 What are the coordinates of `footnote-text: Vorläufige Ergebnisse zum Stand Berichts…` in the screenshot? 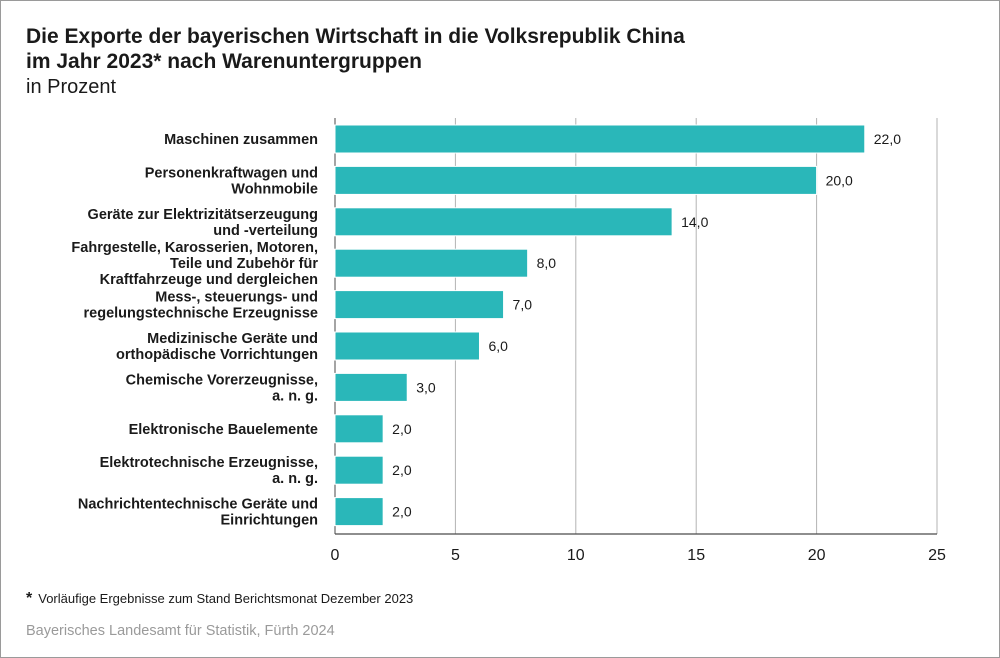 It's located at (226, 598).